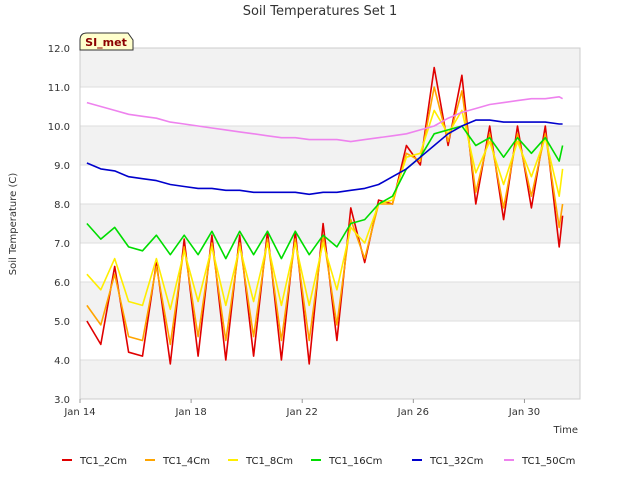 The height and width of the screenshot is (480, 640). Describe the element at coordinates (456, 461) in the screenshot. I see `legend-label: TC1_32Cm` at that location.